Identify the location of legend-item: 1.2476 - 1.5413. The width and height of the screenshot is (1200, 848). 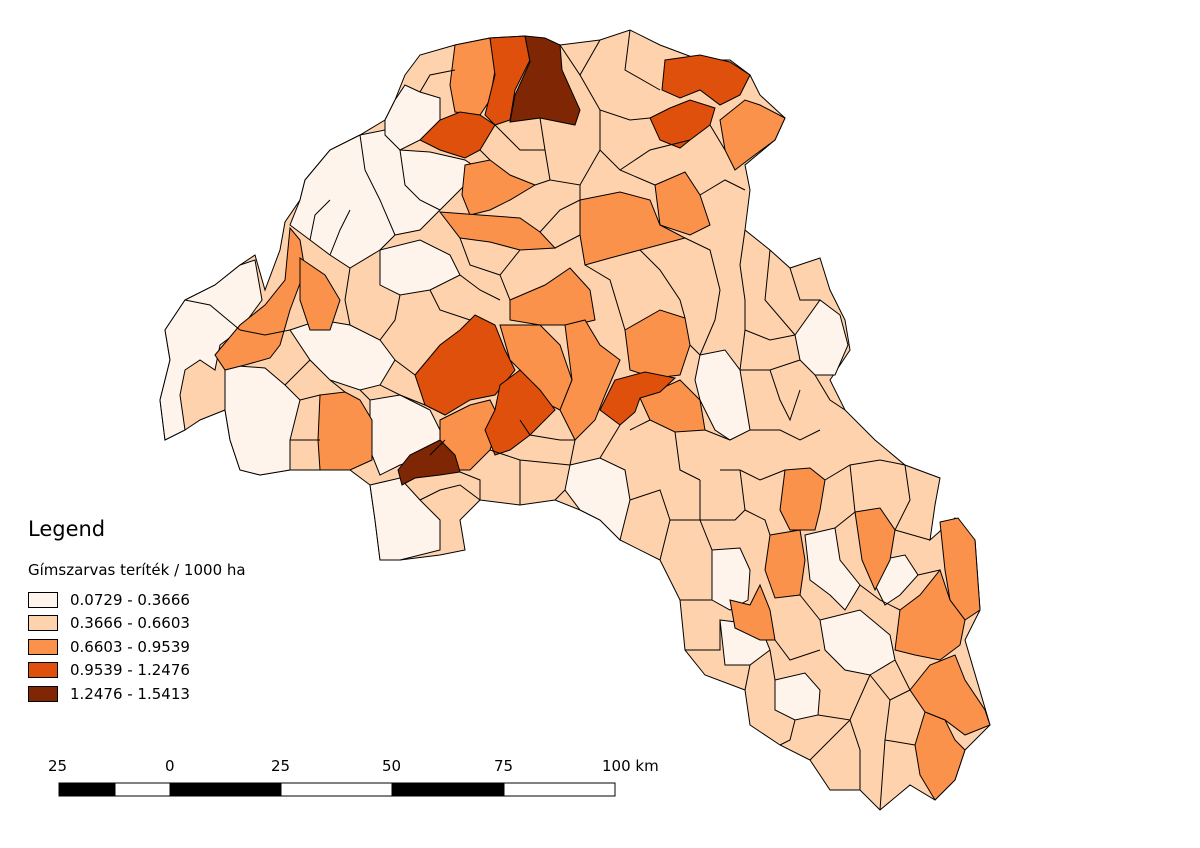
(109, 694).